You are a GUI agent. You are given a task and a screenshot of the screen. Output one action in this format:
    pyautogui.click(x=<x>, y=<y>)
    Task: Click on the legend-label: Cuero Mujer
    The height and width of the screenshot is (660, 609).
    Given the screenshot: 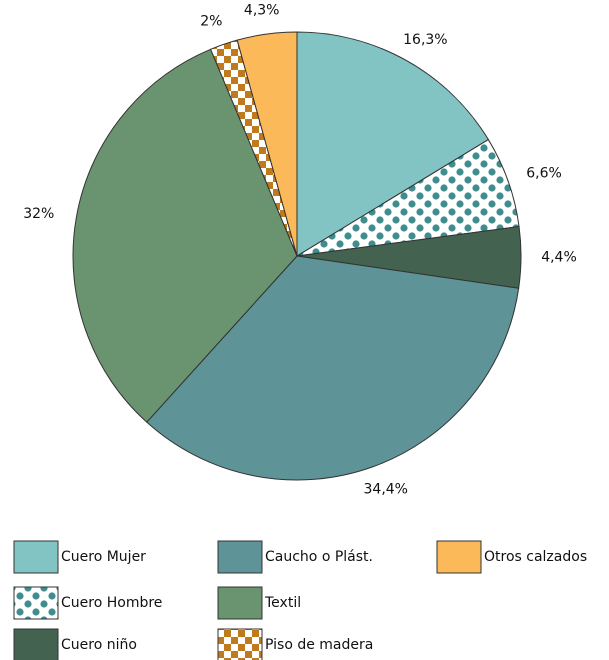 What is the action you would take?
    pyautogui.click(x=103, y=557)
    